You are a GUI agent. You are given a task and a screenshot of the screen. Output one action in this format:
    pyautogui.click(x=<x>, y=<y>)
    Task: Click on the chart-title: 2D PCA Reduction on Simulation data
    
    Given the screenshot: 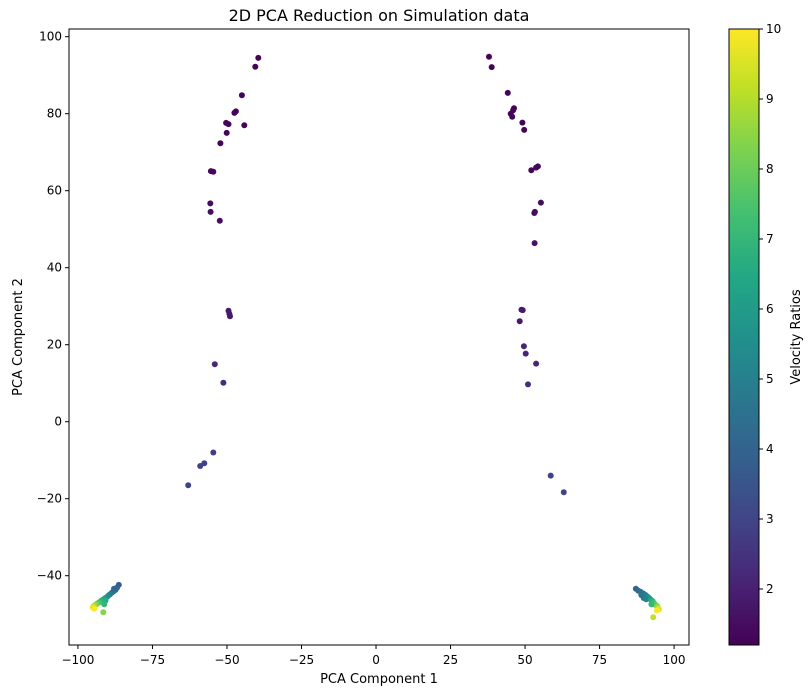 What is the action you would take?
    pyautogui.click(x=379, y=15)
    